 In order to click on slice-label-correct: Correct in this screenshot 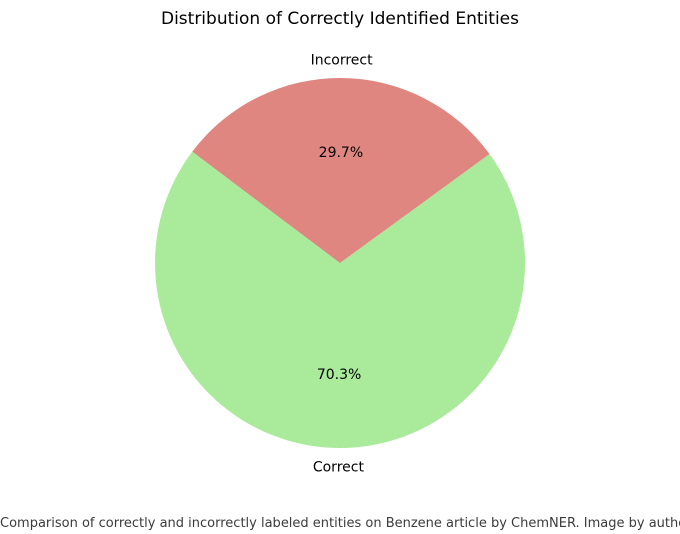, I will do `click(339, 468)`.